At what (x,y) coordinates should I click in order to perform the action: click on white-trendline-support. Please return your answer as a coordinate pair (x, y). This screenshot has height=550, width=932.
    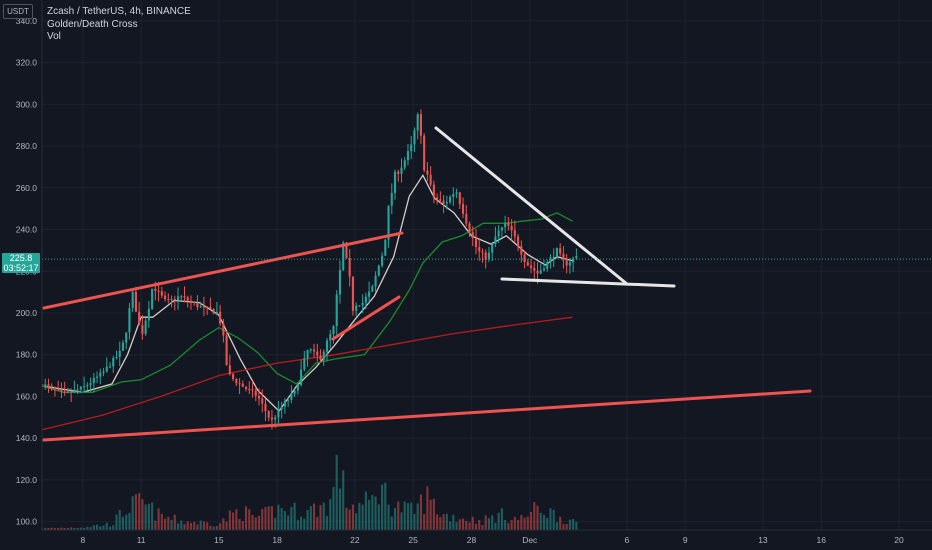
    Looking at the image, I should click on (588, 282).